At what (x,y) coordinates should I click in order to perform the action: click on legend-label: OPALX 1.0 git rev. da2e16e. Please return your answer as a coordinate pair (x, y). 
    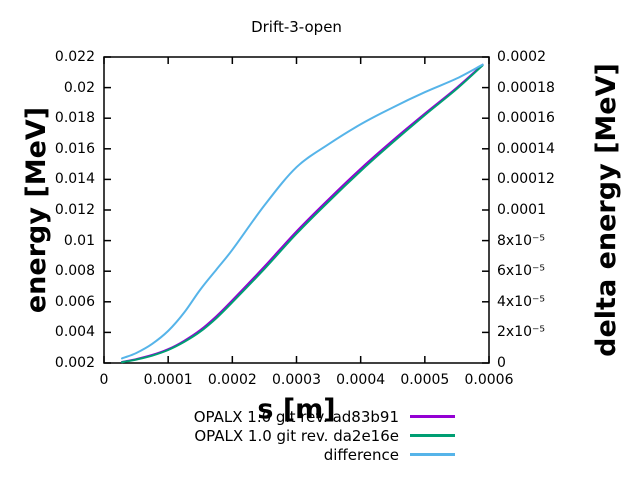
    Looking at the image, I should click on (296, 435).